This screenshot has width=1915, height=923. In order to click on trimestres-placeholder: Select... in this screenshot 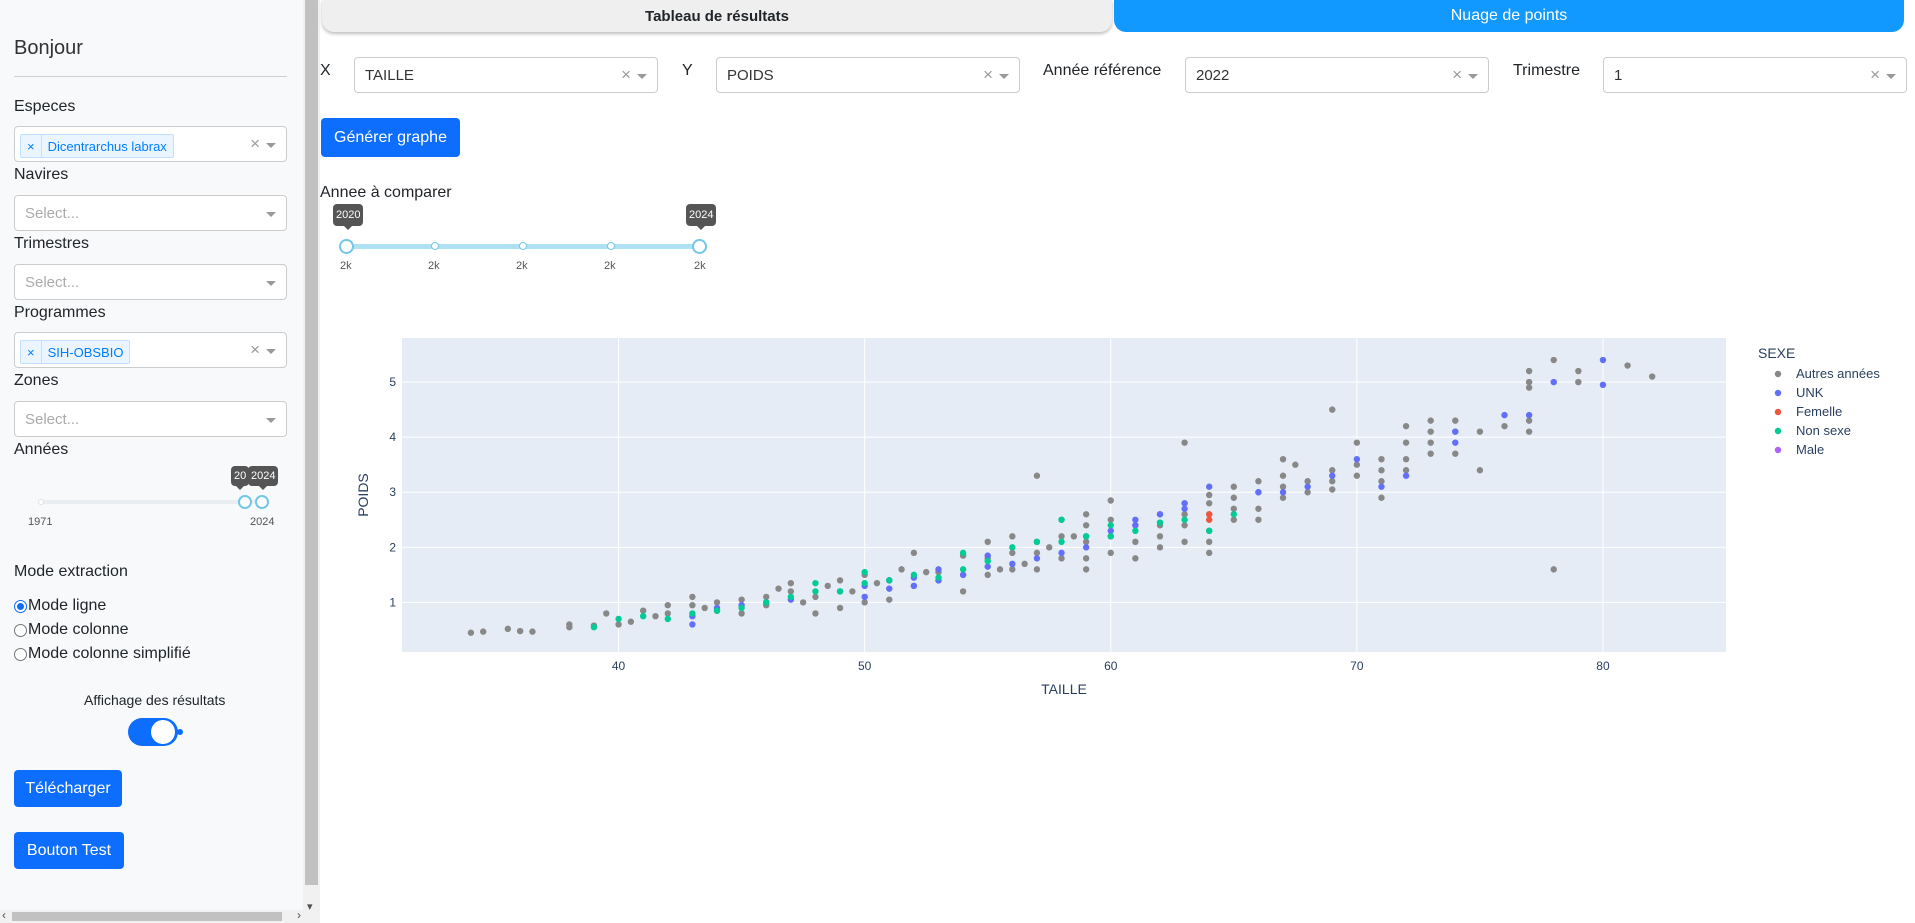, I will do `click(52, 282)`.